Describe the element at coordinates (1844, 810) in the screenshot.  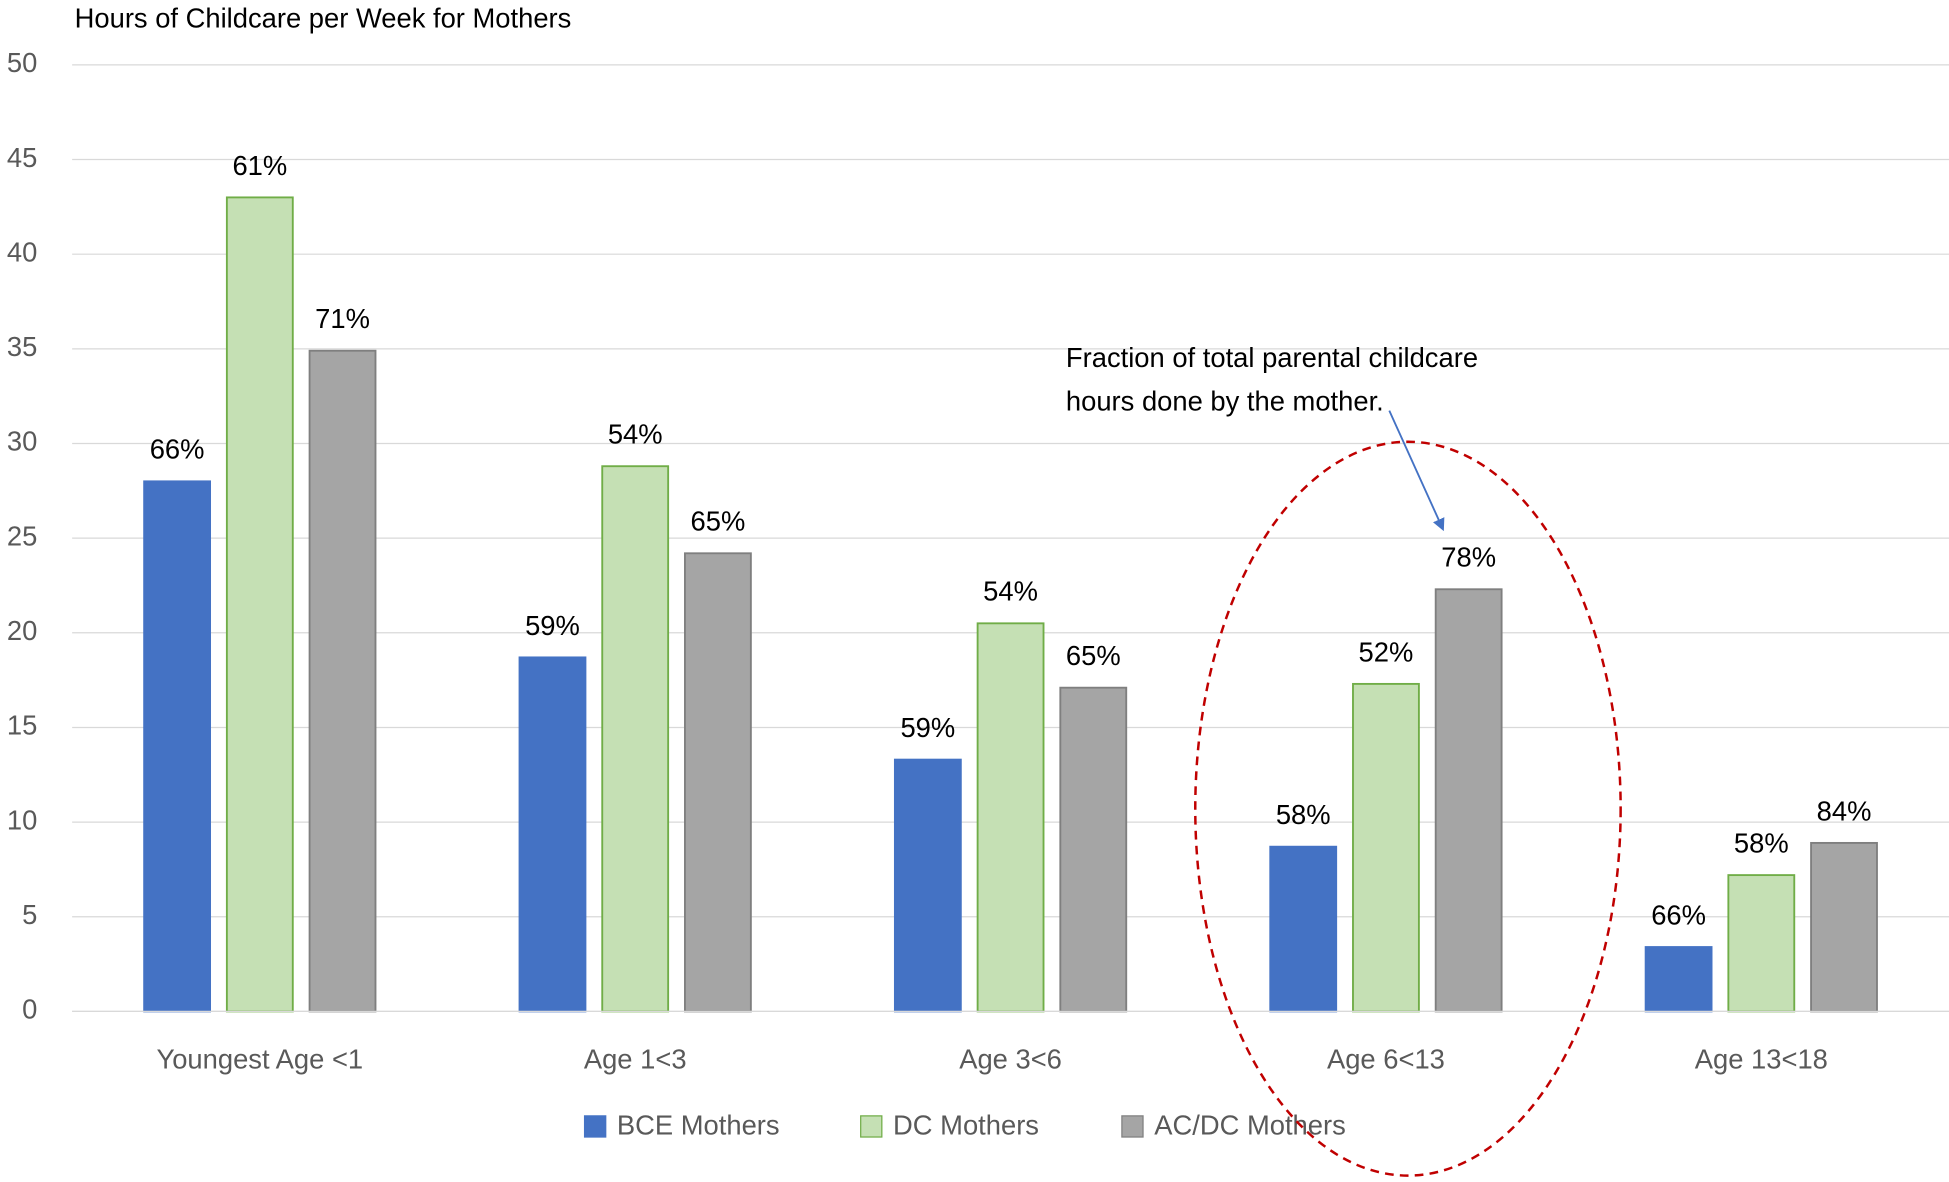
I see `data-label: 84%` at that location.